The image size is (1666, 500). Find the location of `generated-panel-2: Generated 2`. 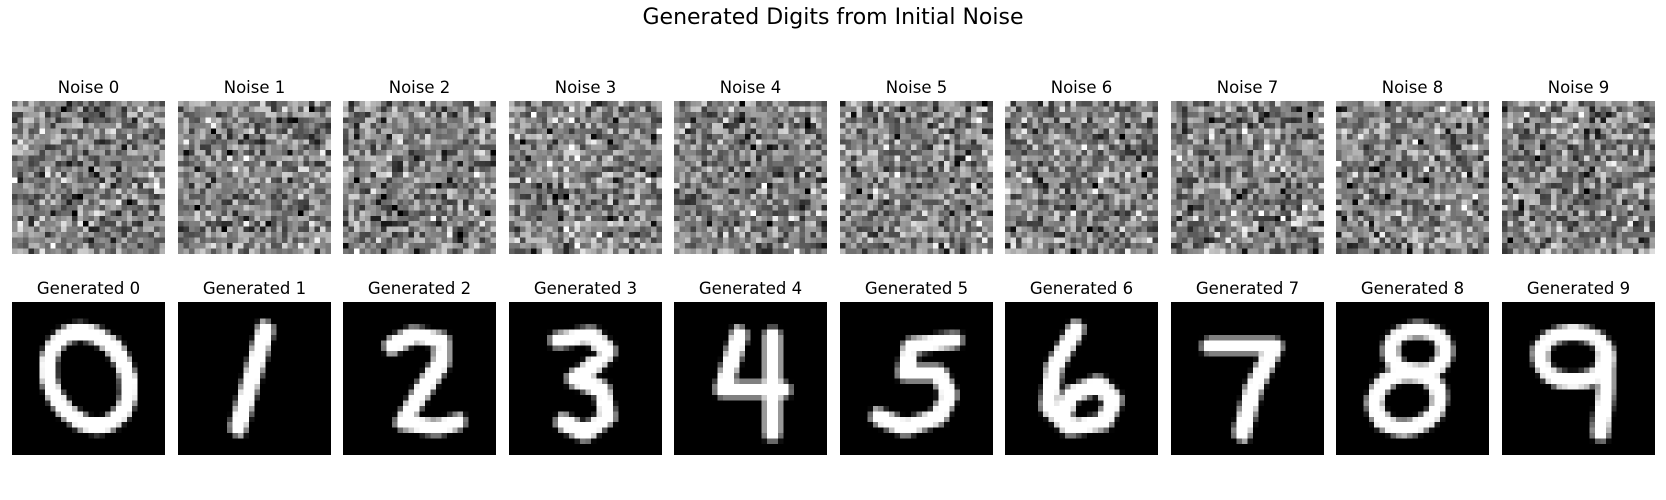

generated-panel-2: Generated 2 is located at coordinates (419, 365).